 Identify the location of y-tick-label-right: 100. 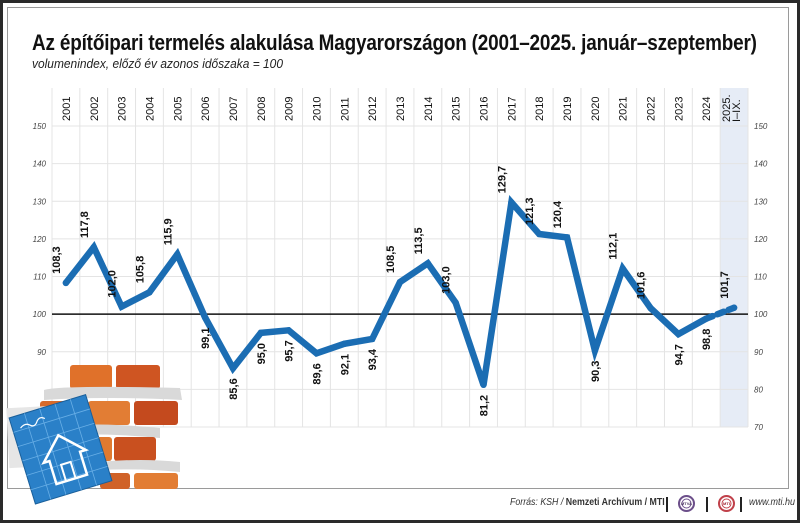
(761, 314).